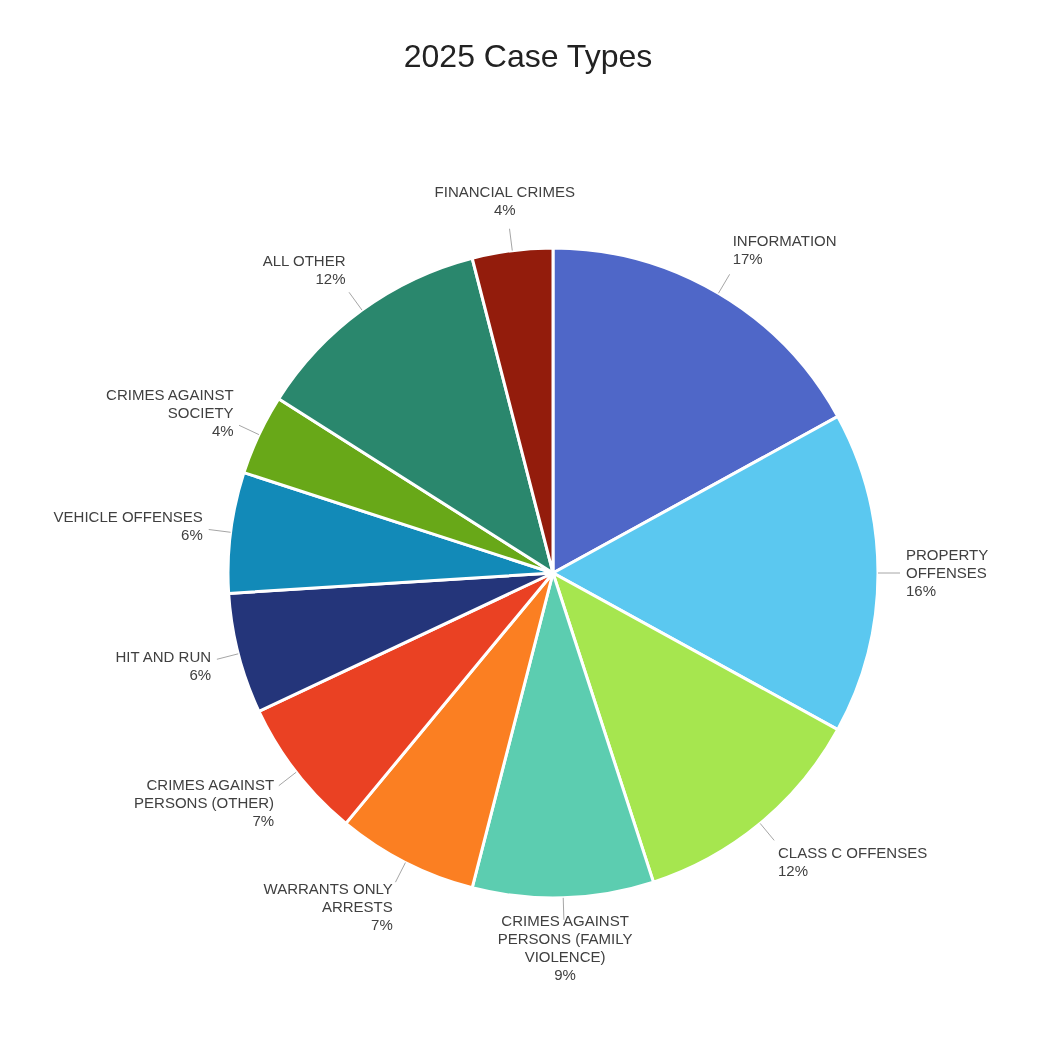  Describe the element at coordinates (328, 898) in the screenshot. I see `slice-label: WARRANTS ONLY ARRESTS` at that location.